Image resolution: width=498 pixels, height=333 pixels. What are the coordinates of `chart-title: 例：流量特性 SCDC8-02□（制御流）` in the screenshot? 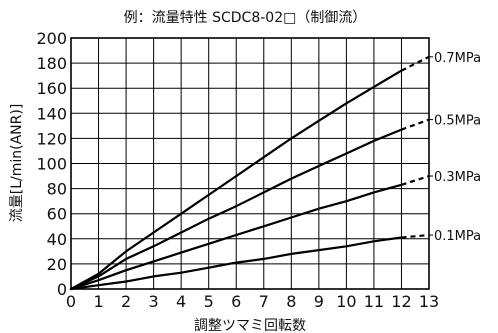 It's located at (245, 18).